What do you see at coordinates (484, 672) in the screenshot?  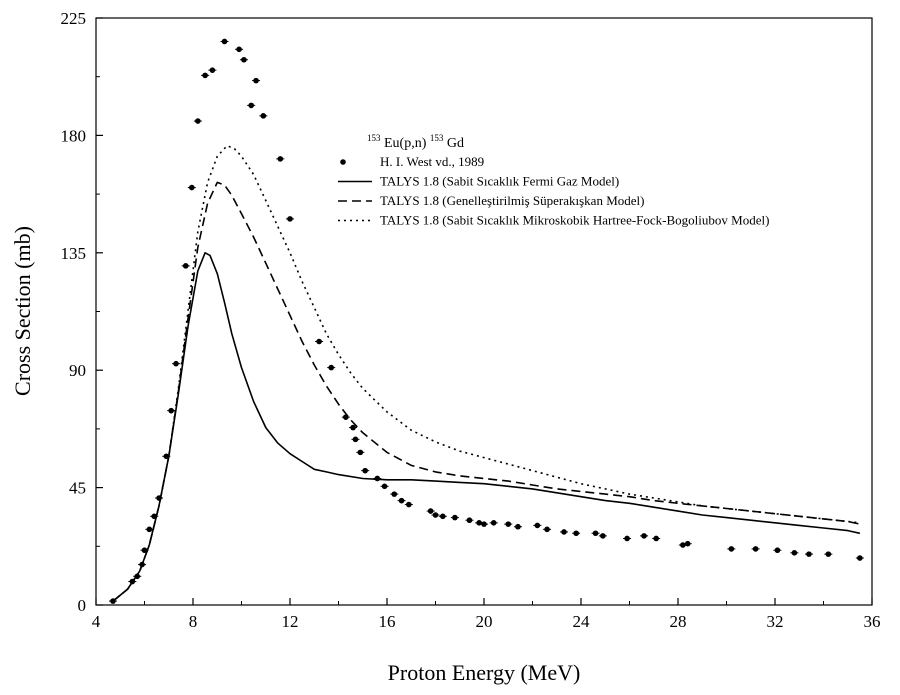 I see `x-axis-label: Proton Energy (MeV)` at bounding box center [484, 672].